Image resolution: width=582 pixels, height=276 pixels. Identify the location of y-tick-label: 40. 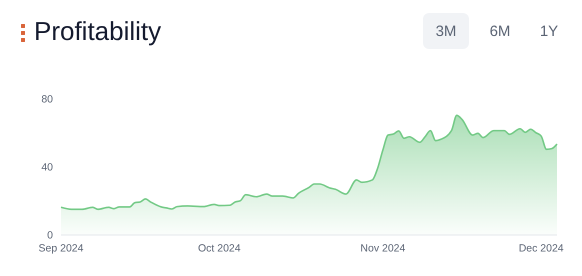
(47, 167).